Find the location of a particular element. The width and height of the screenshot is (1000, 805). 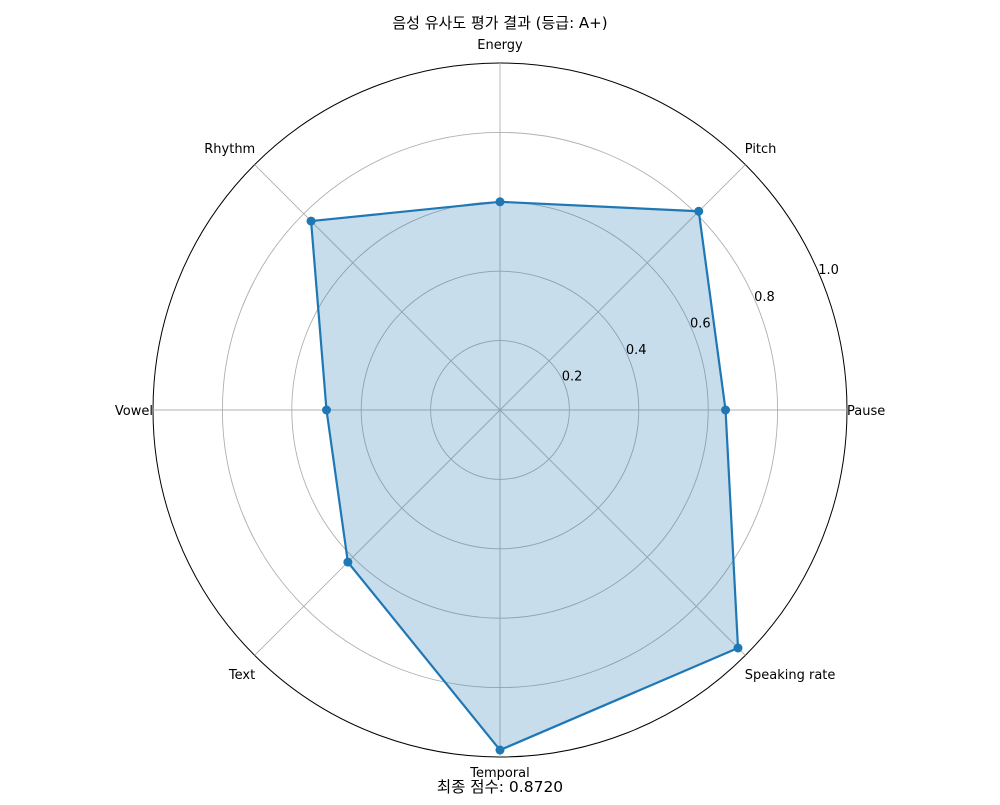

data-point-pitch is located at coordinates (699, 211).